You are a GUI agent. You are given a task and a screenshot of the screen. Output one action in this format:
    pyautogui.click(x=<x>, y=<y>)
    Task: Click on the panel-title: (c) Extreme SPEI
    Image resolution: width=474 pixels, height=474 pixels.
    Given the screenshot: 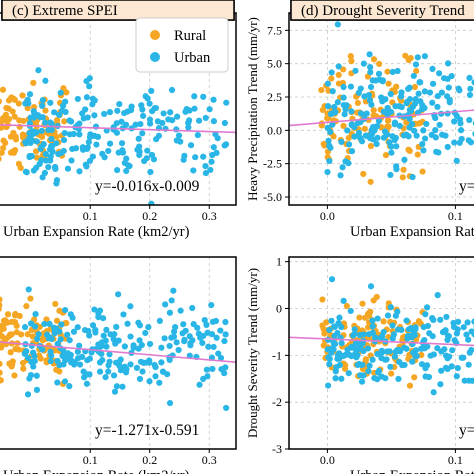 What is the action you would take?
    pyautogui.click(x=65, y=11)
    